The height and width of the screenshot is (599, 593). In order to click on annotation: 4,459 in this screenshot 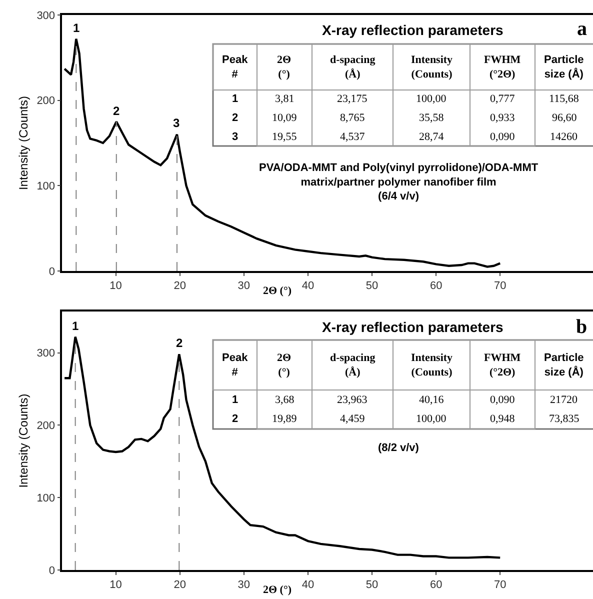, I will do `click(353, 419)`.